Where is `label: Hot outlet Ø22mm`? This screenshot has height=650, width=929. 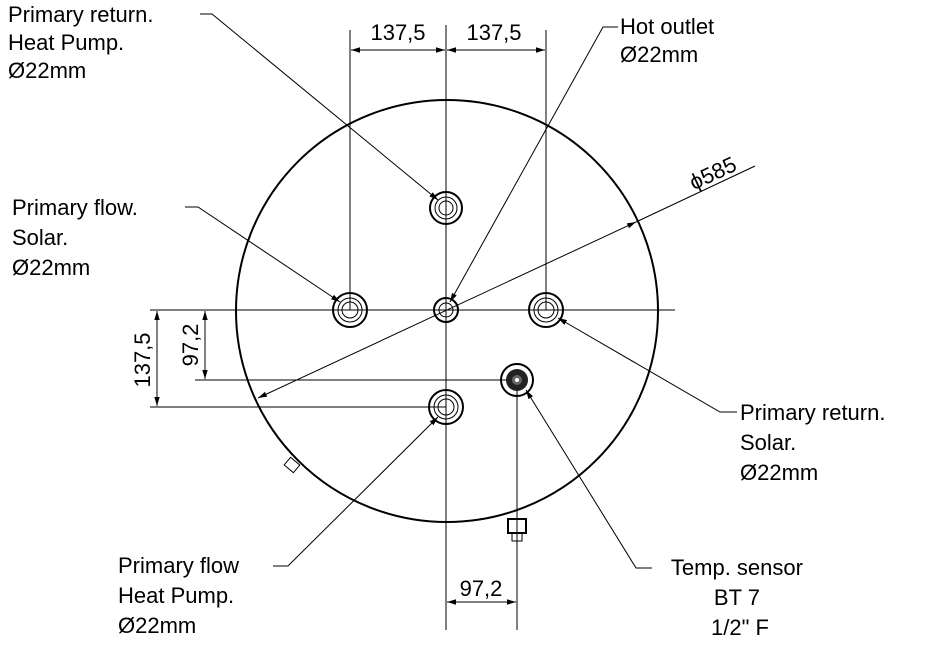 label: Hot outlet Ø22mm is located at coordinates (670, 40).